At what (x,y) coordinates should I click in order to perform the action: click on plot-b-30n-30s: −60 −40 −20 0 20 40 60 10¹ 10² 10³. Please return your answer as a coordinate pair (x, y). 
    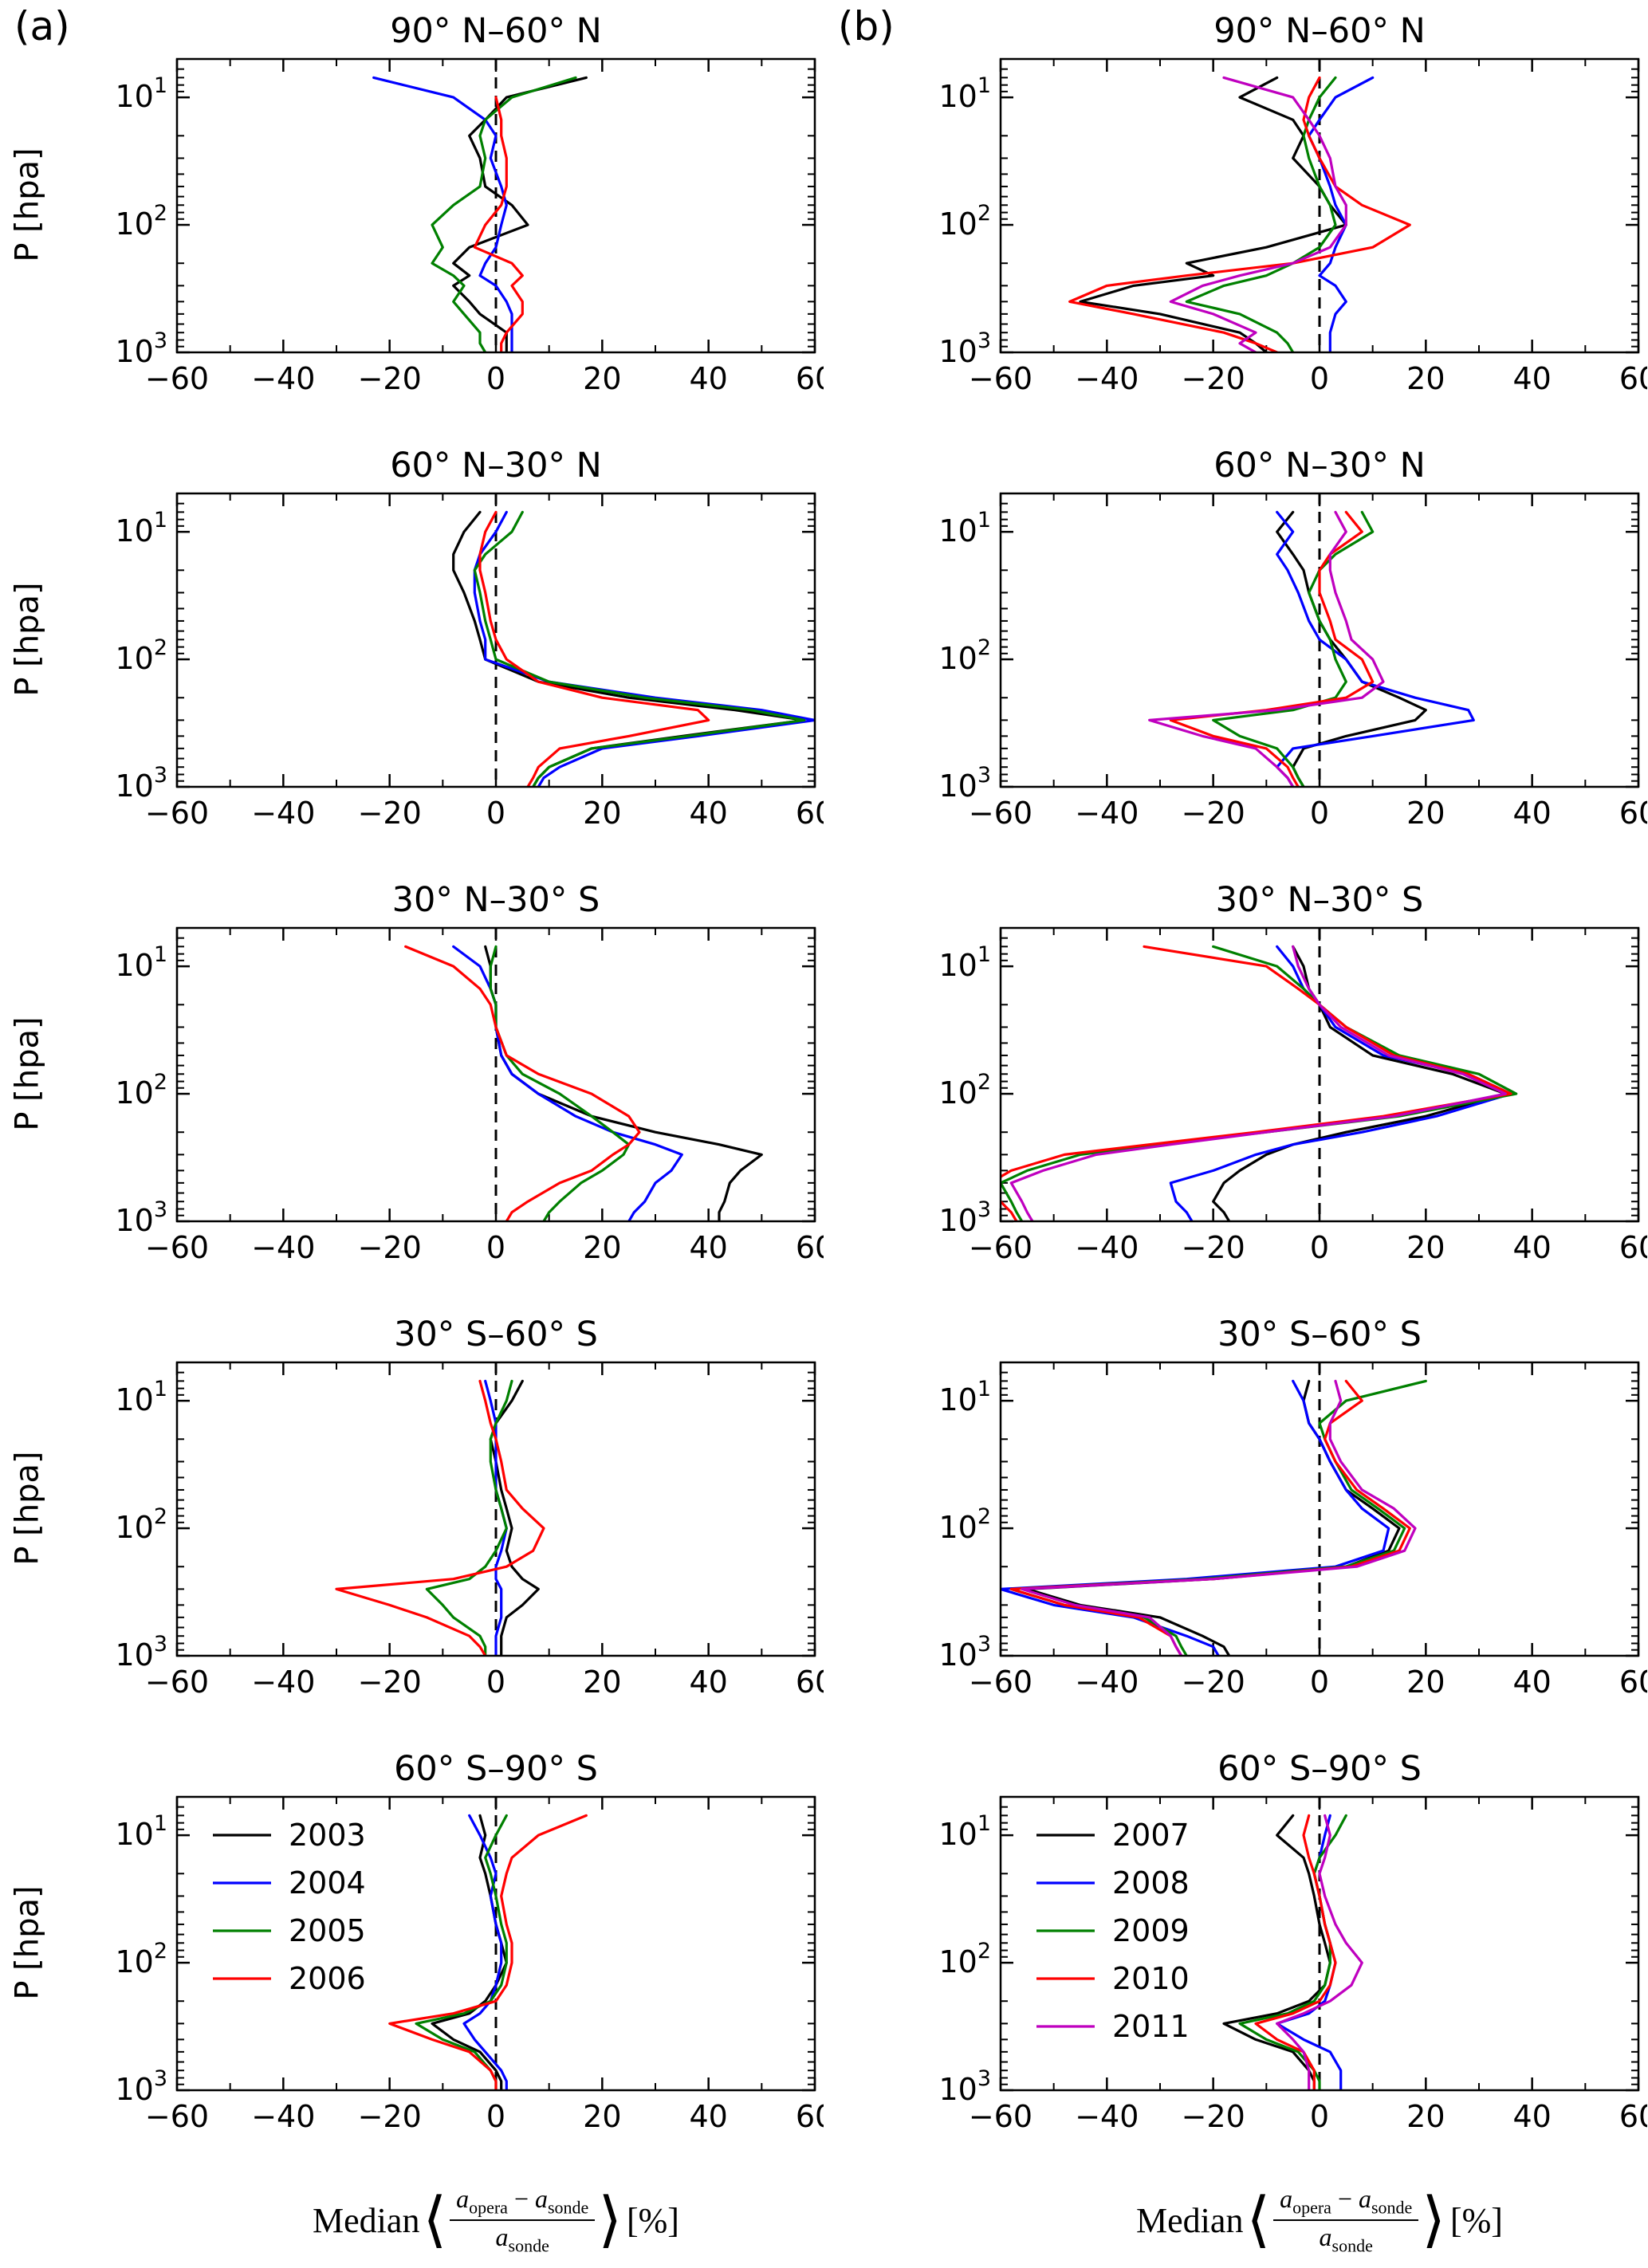
    Looking at the image, I should click on (1292, 1096).